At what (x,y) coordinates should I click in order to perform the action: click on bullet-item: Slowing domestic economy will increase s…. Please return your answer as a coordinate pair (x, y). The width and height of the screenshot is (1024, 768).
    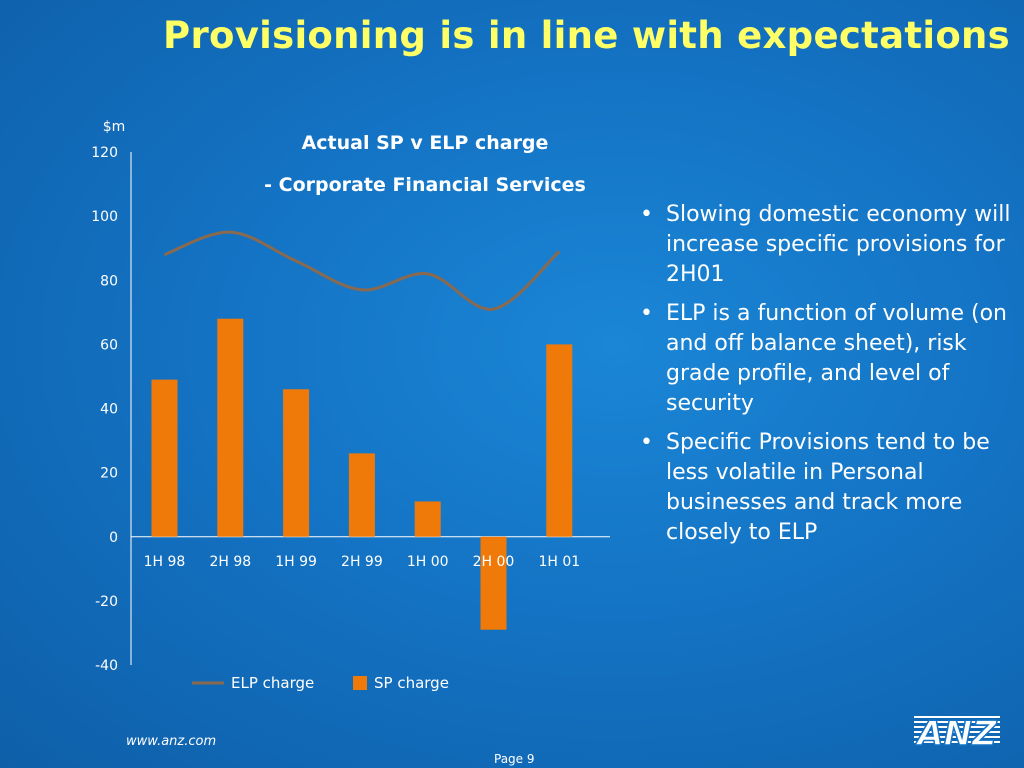
    Looking at the image, I should click on (826, 245).